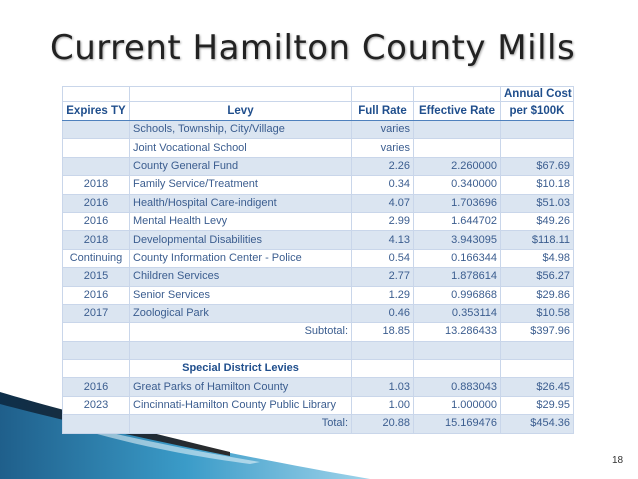 The image size is (638, 479). What do you see at coordinates (313, 48) in the screenshot?
I see `slide-title: Current Hamilton County Mills` at bounding box center [313, 48].